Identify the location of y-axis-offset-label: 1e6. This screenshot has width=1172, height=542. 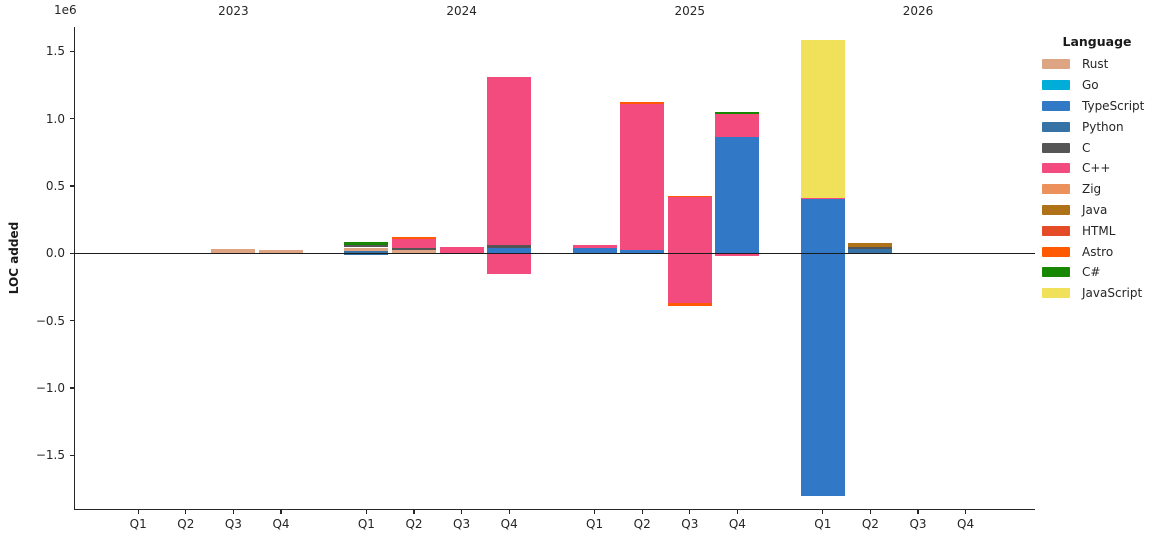
(65, 10).